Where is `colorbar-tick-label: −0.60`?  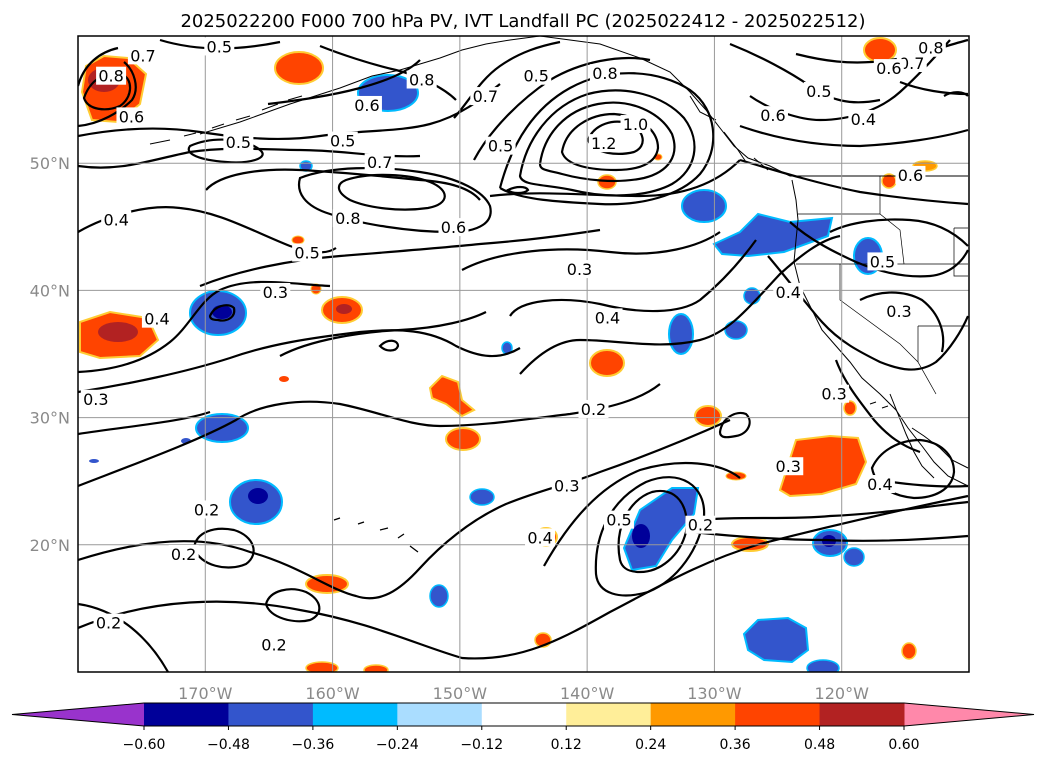
colorbar-tick-label: −0.60 is located at coordinates (144, 745).